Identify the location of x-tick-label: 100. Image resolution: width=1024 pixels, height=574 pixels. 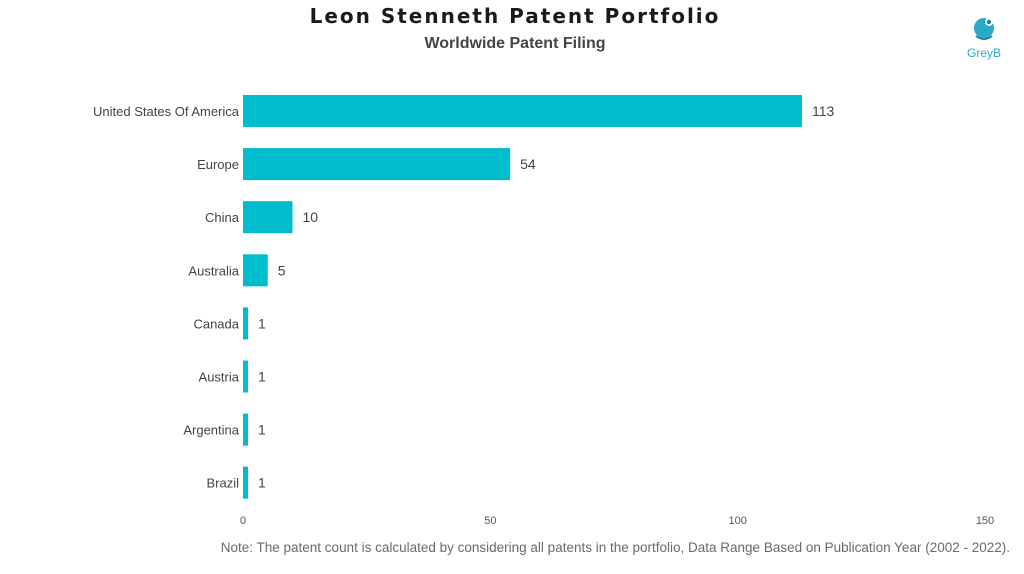
(737, 521).